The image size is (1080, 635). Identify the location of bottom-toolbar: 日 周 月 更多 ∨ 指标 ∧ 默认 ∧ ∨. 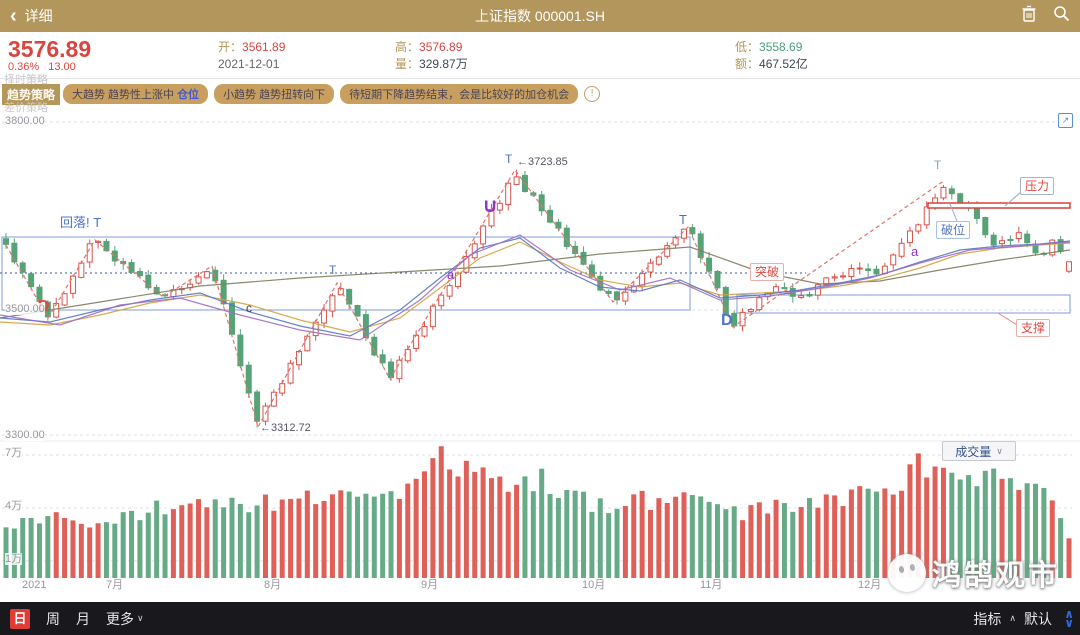
(540, 618).